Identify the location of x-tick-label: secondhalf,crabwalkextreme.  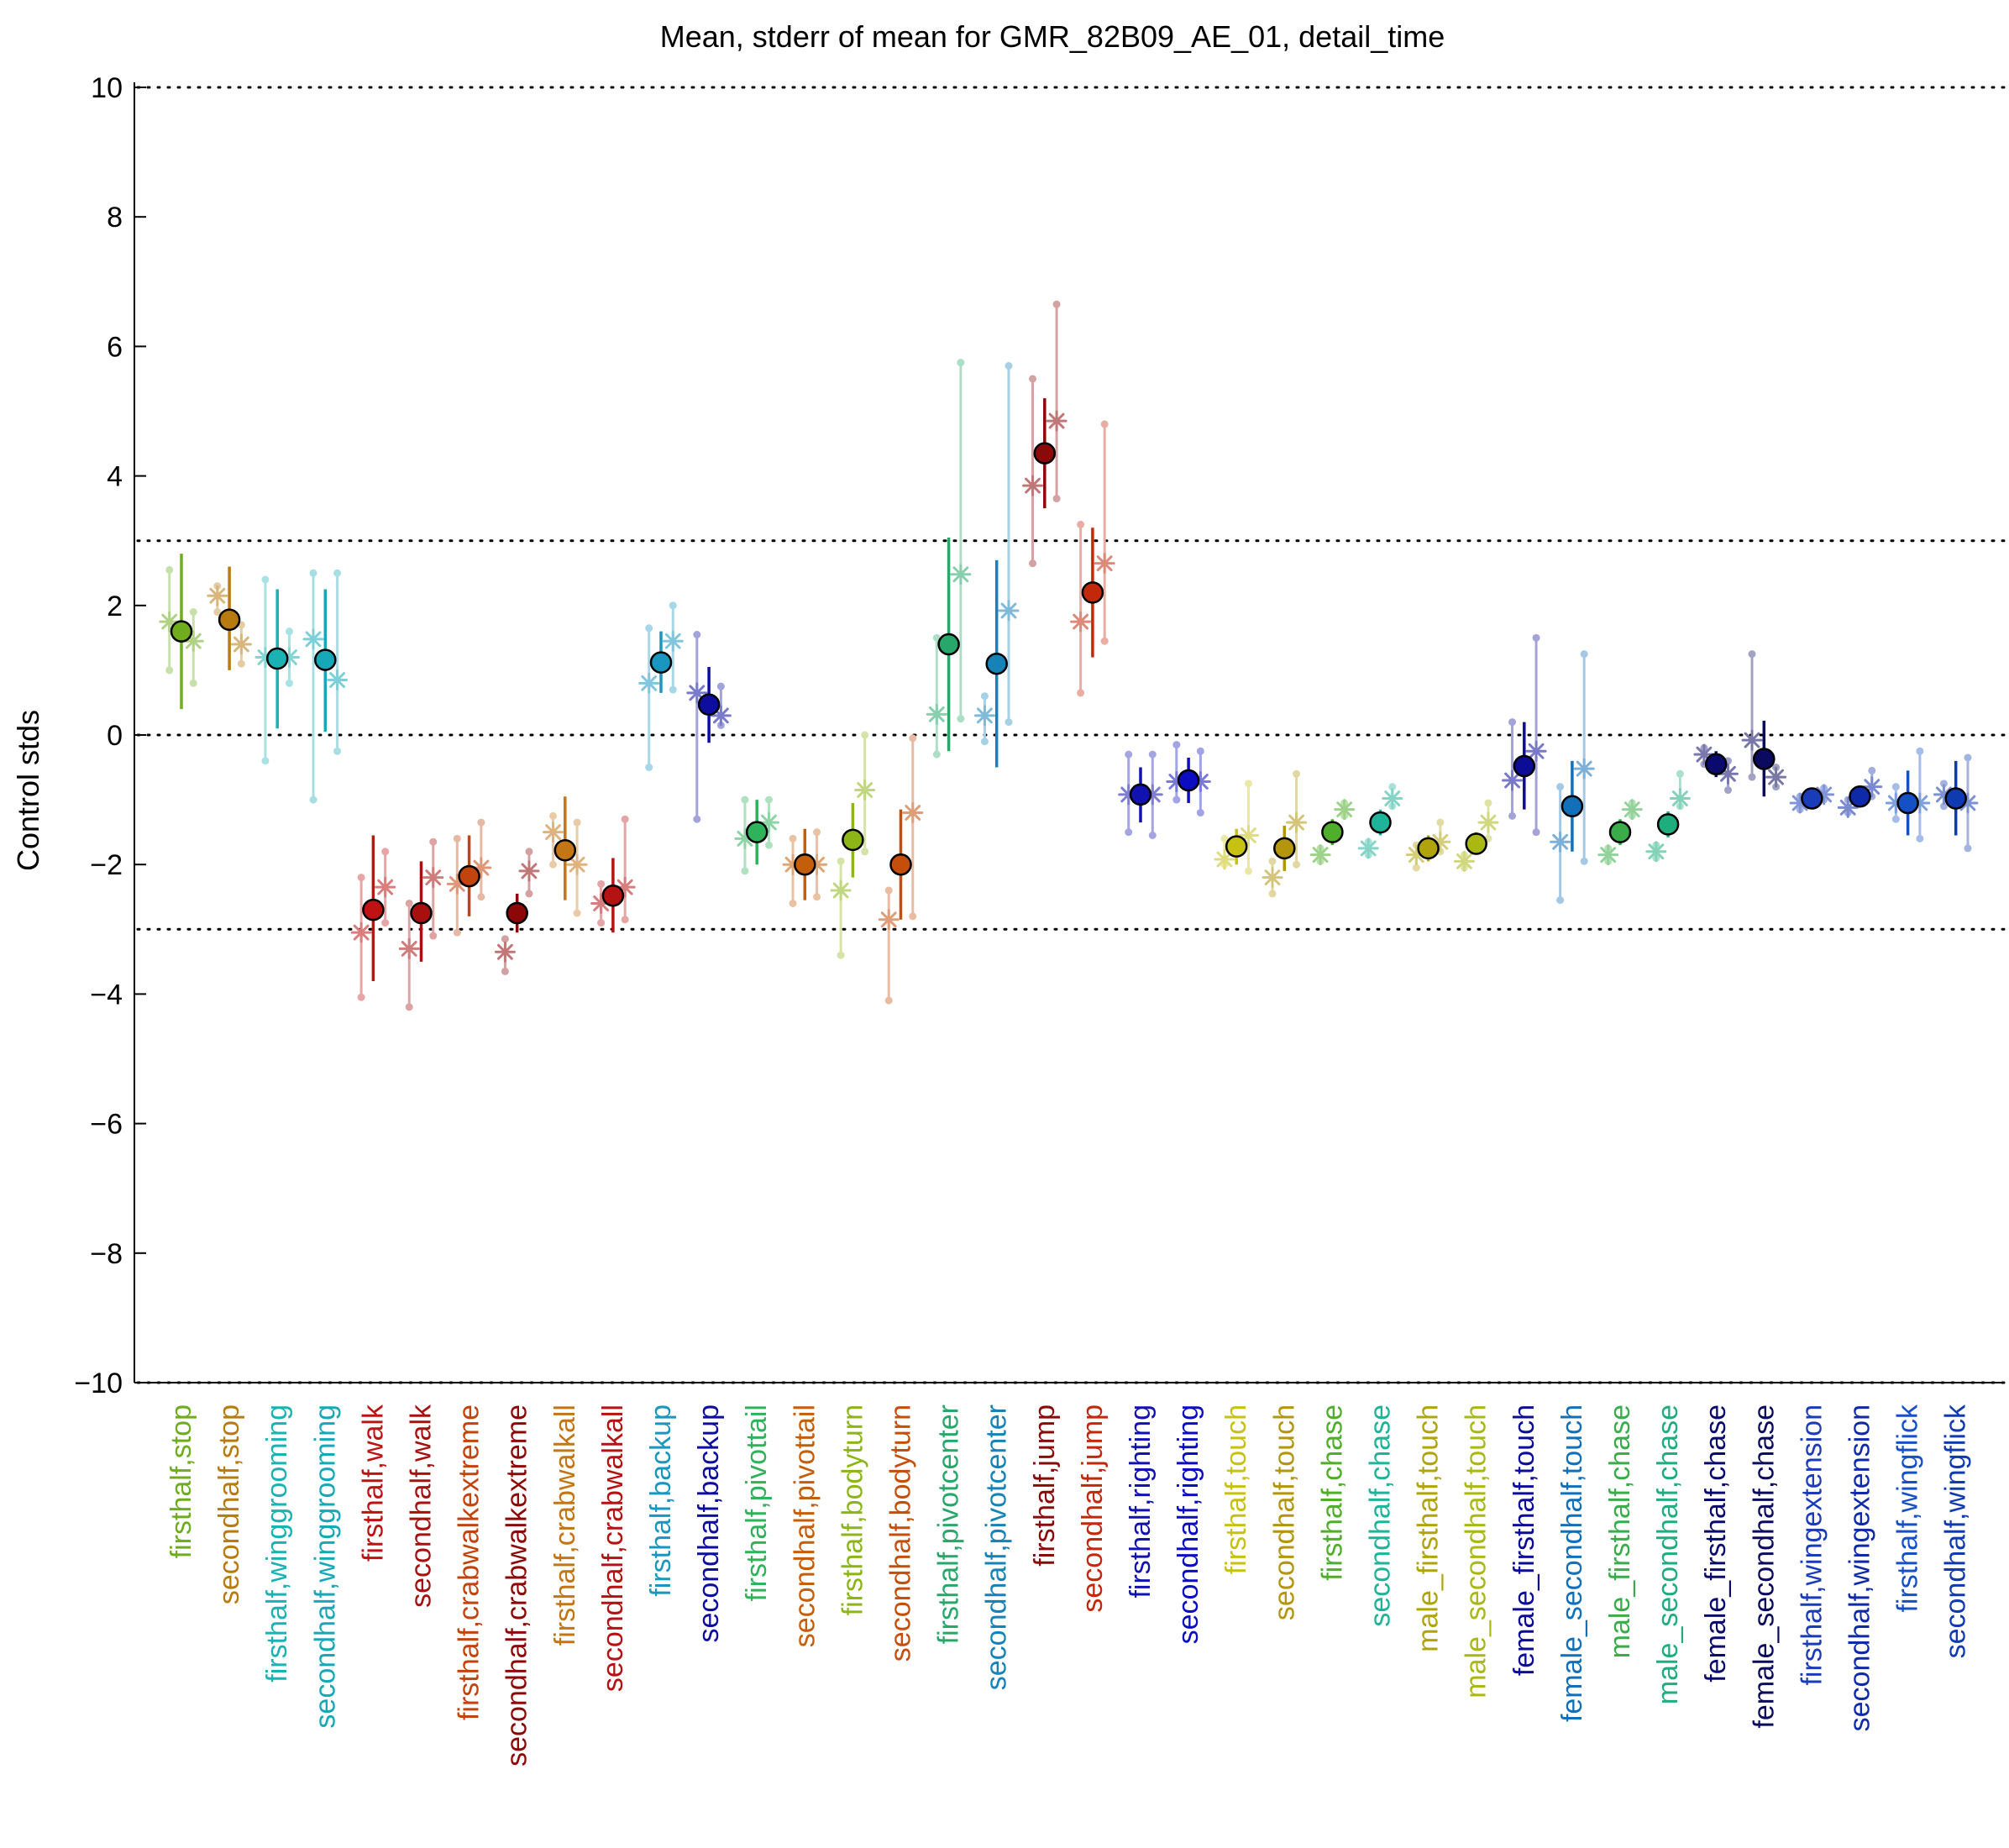
(517, 1585).